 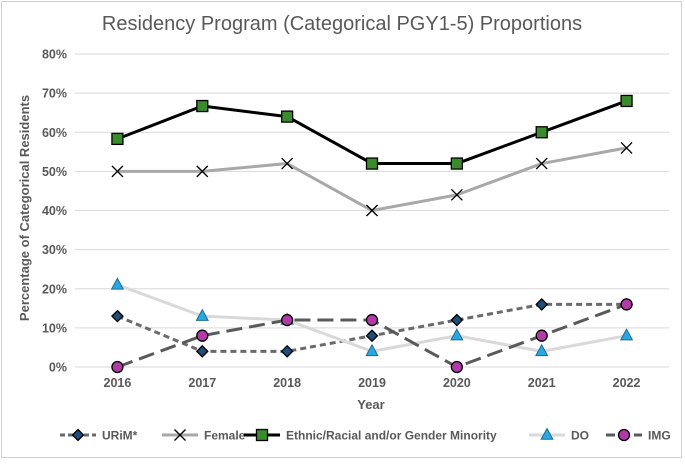 What do you see at coordinates (54, 94) in the screenshot?
I see `y-tick-label: 70%` at bounding box center [54, 94].